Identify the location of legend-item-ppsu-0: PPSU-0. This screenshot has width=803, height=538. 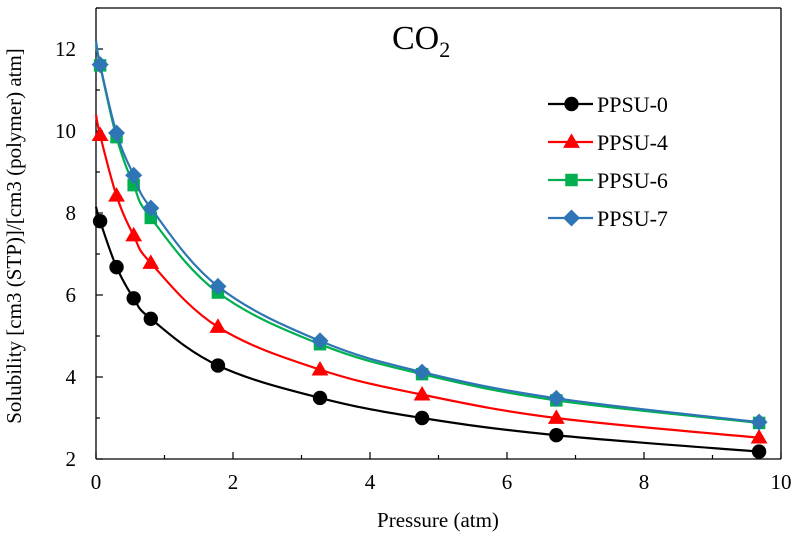
(608, 104).